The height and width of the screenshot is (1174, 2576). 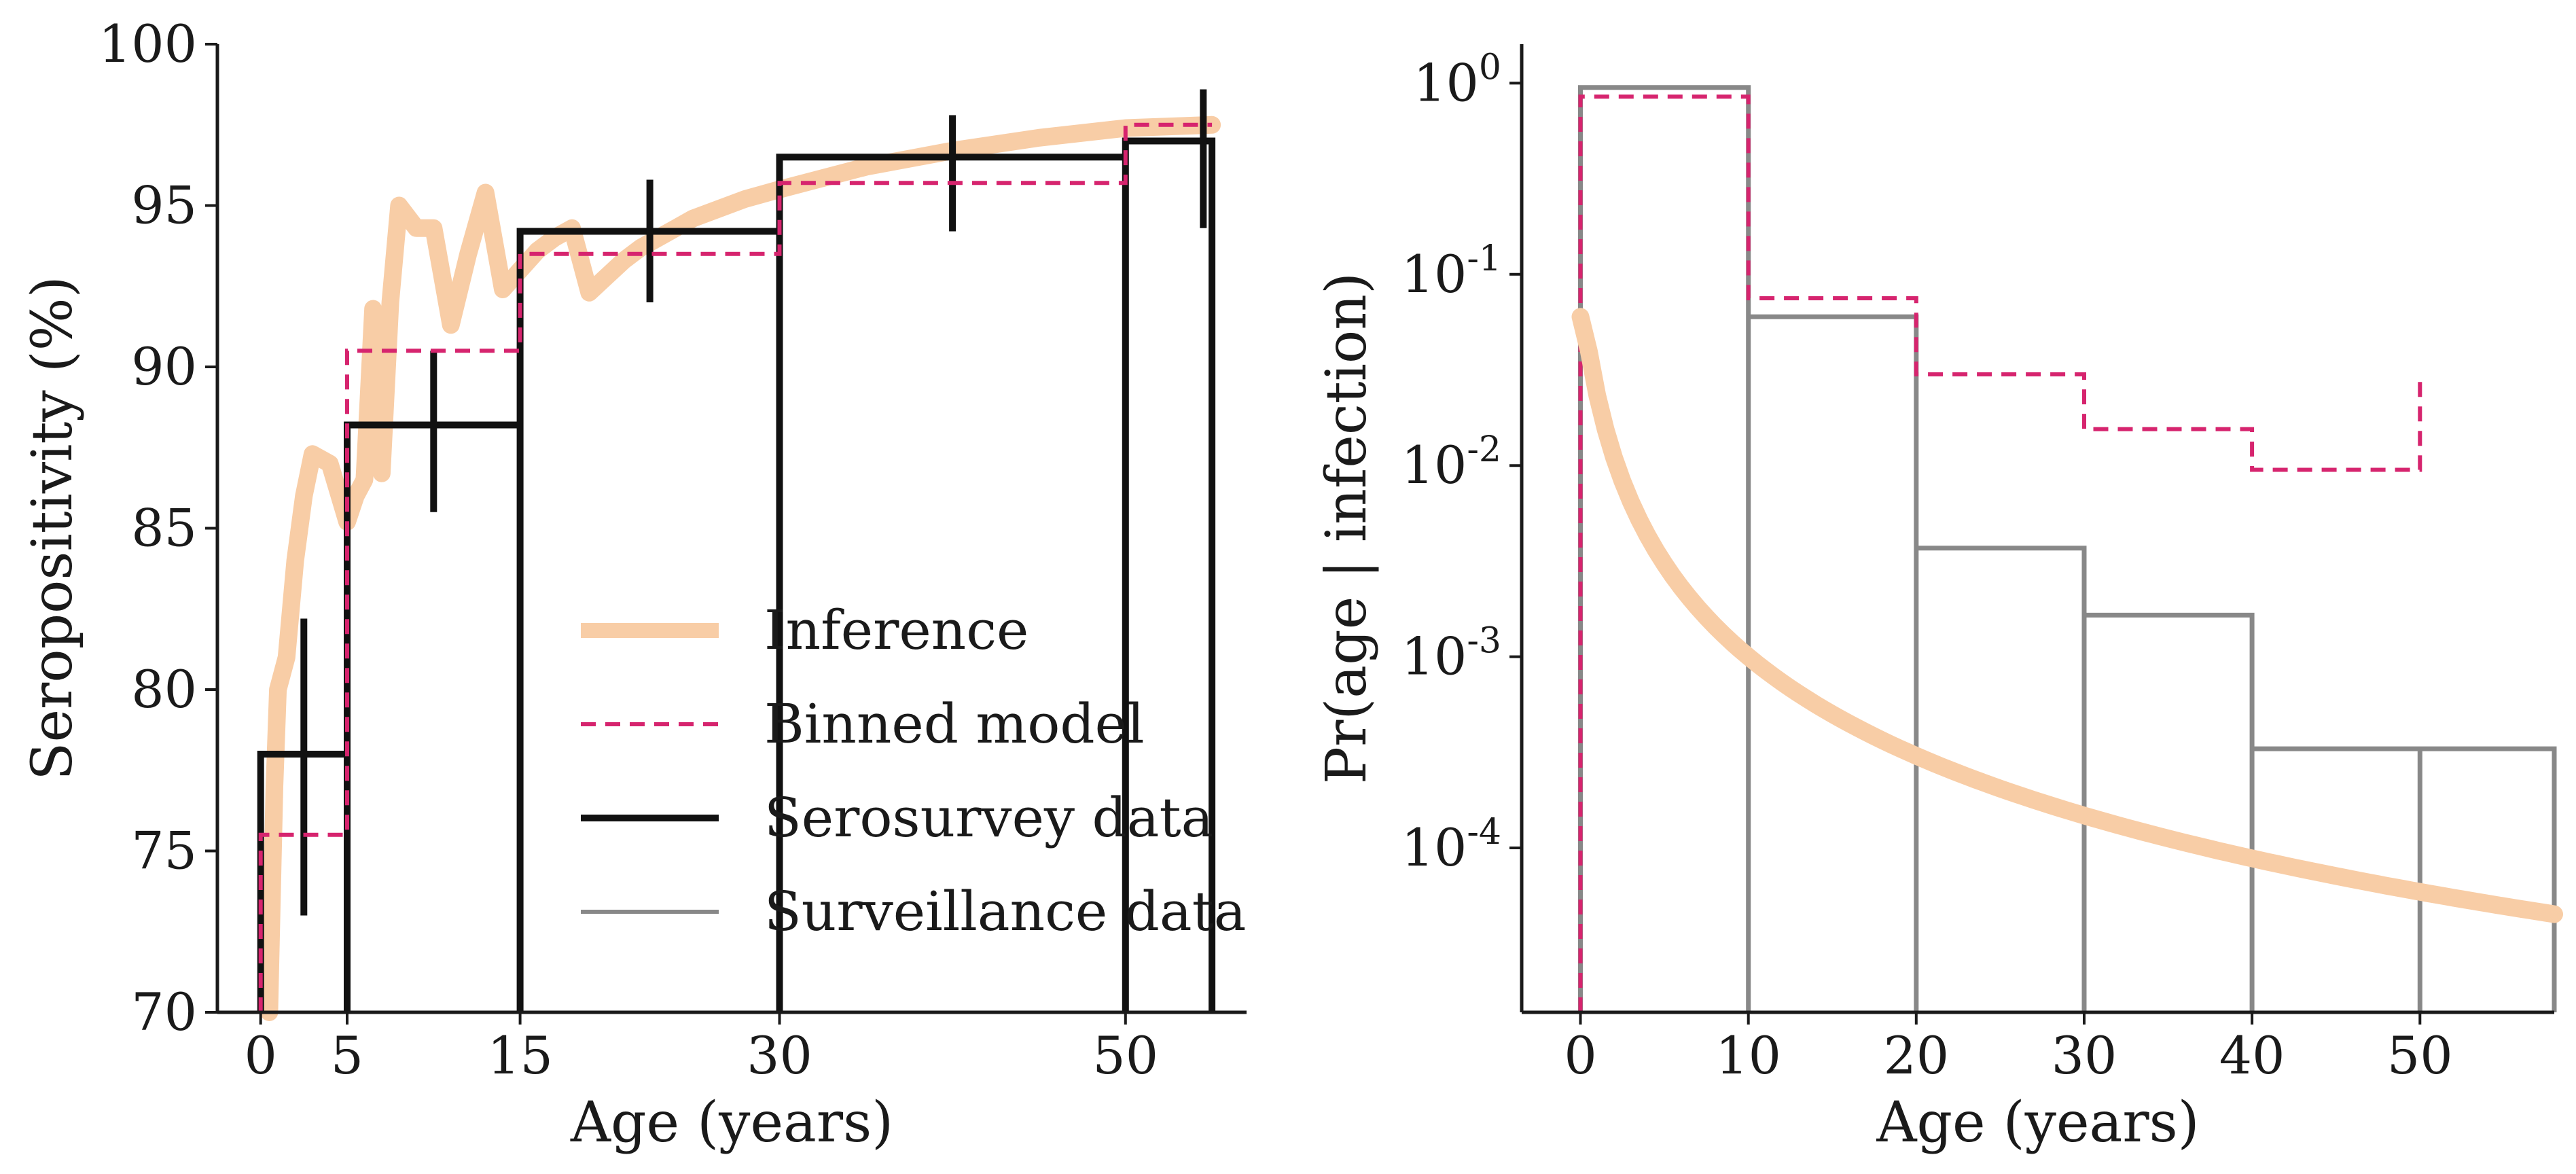 What do you see at coordinates (1484, 450) in the screenshot?
I see `y-tick-exponent: -2` at bounding box center [1484, 450].